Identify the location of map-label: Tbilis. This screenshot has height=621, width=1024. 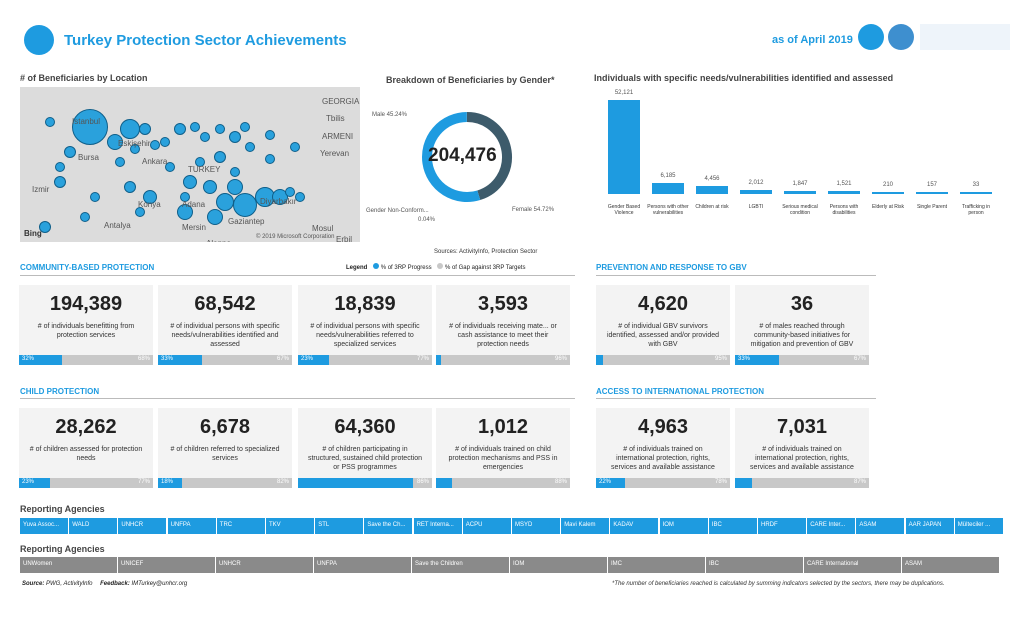
(335, 118).